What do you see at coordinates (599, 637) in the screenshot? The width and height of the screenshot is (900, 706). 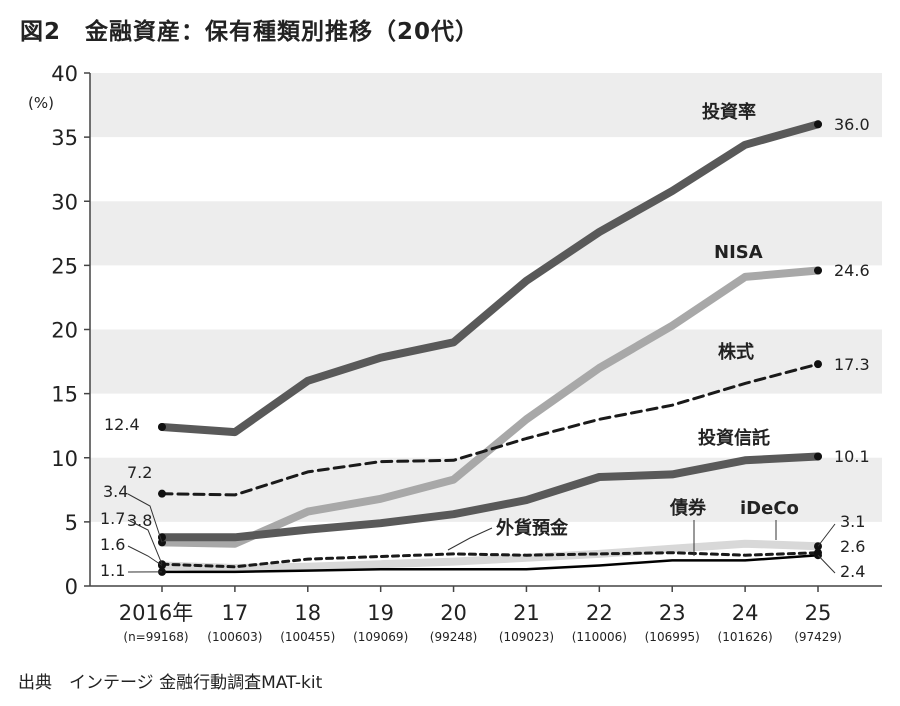 I see `x-sample-size: (110006)` at bounding box center [599, 637].